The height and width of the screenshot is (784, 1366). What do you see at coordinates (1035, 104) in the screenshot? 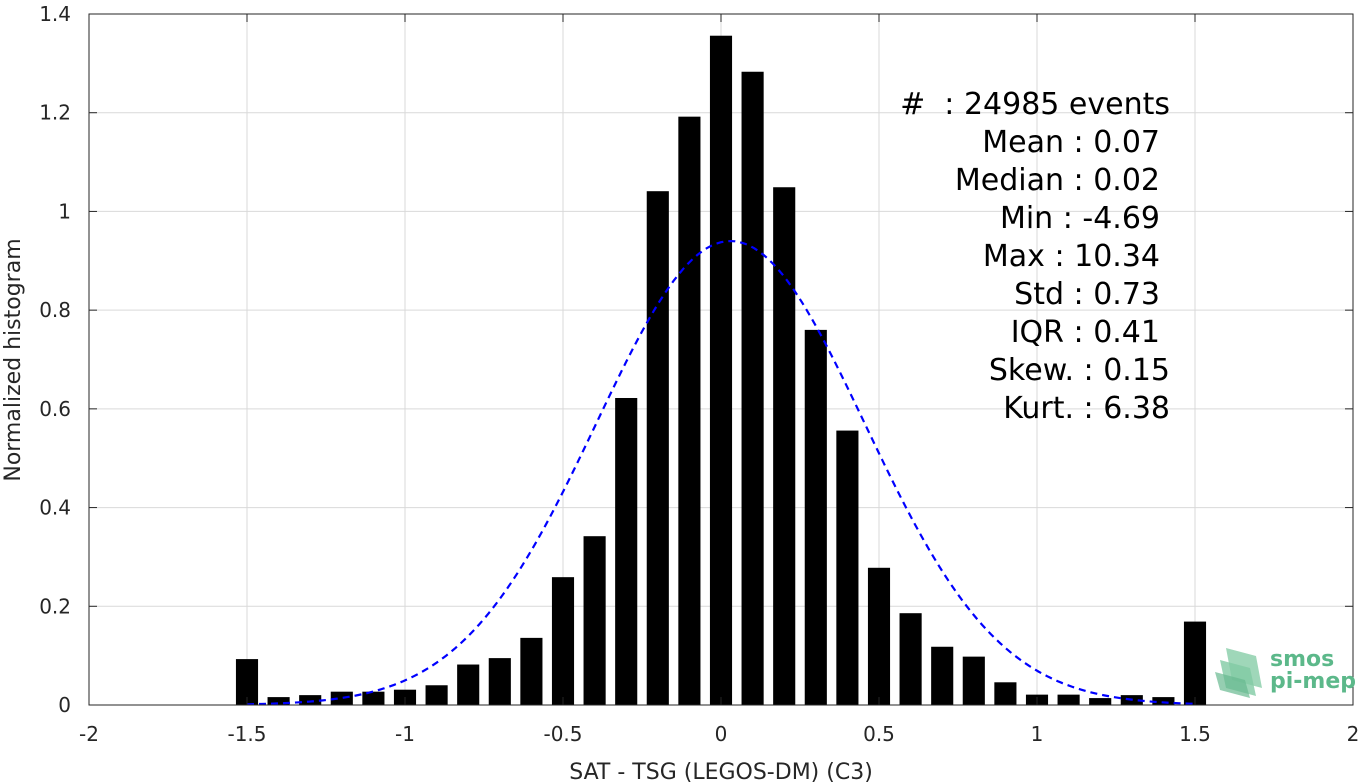
I see `stat-events: # : 24985 events` at bounding box center [1035, 104].